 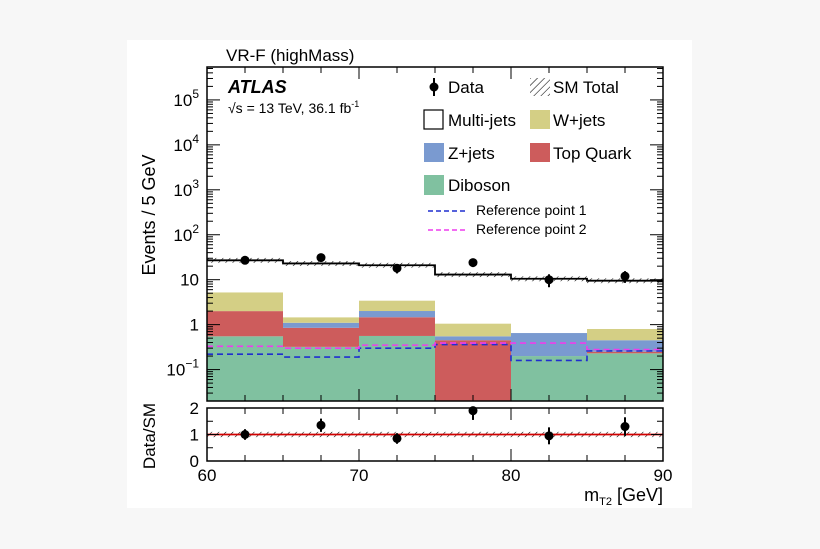 I want to click on svg-text: SM Total, so click(x=586, y=87).